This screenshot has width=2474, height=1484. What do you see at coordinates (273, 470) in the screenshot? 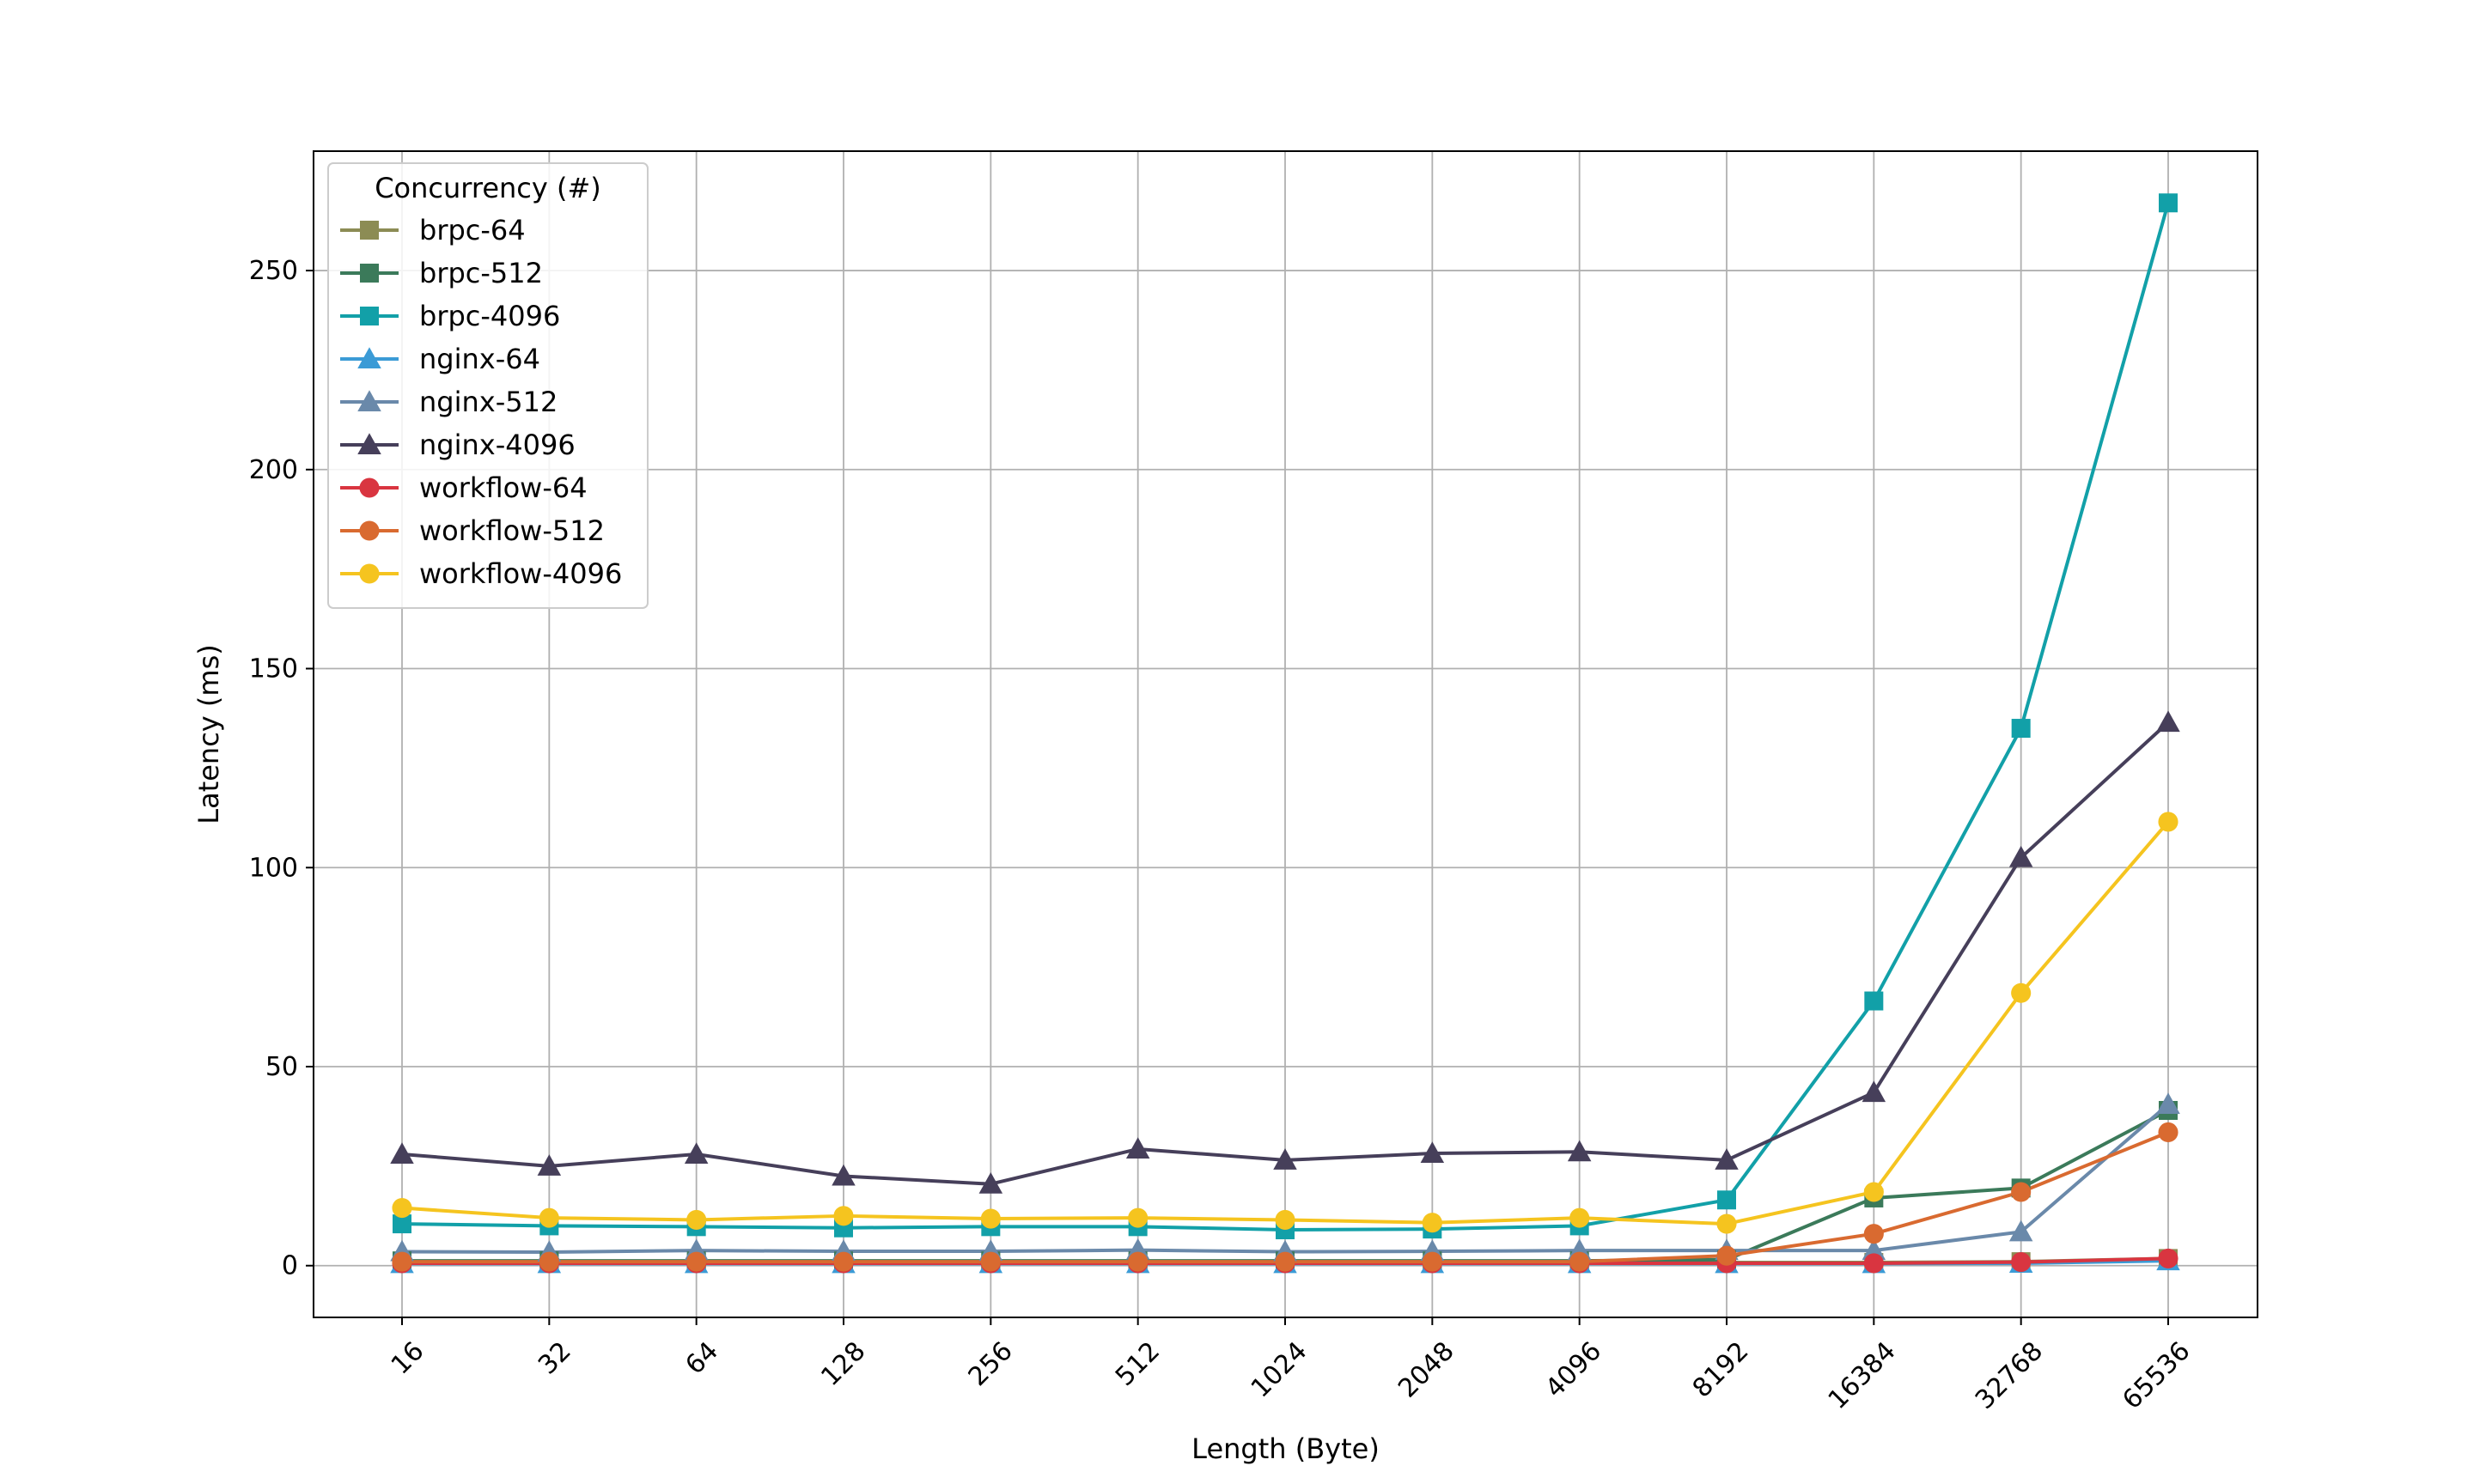
I see `y-tick-label: 200` at bounding box center [273, 470].